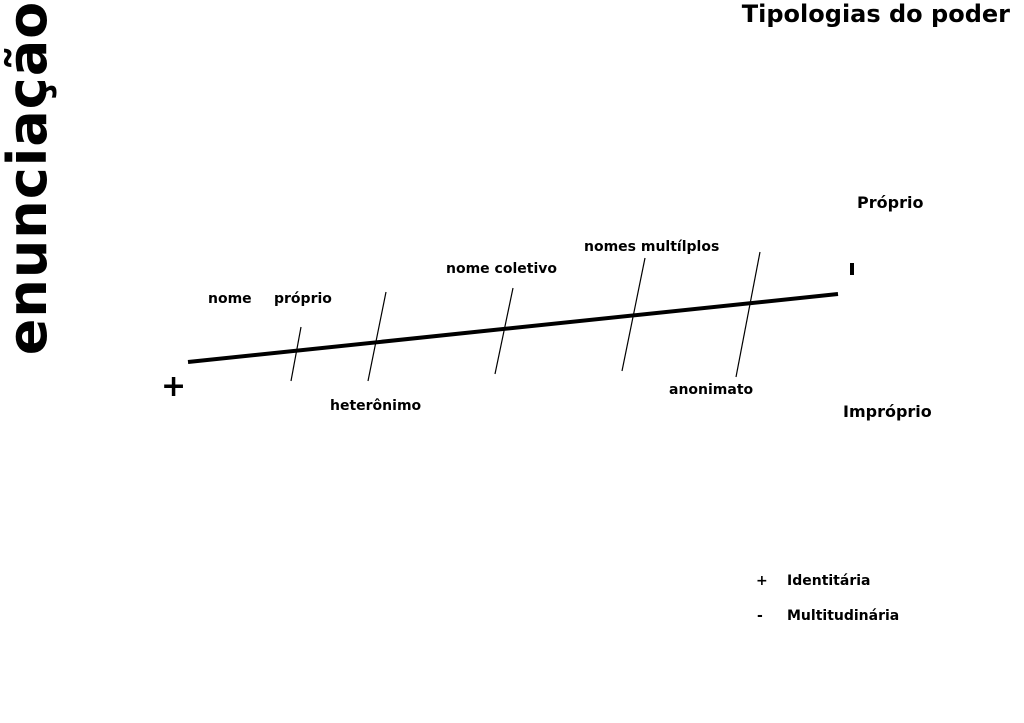 This screenshot has width=1024, height=723. I want to click on category-label-anonimato: anonimato, so click(711, 390).